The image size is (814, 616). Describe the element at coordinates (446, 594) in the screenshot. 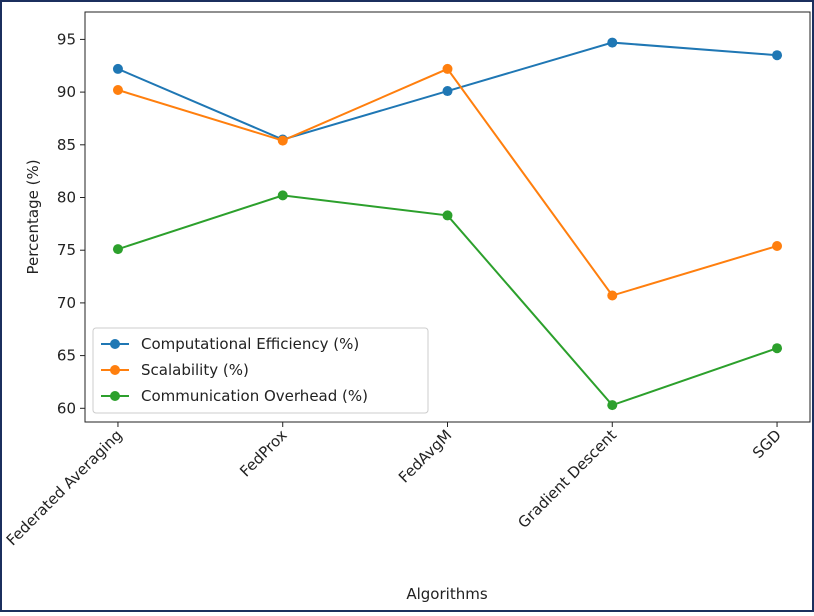

I see `x-axis-label: Algorithms` at that location.